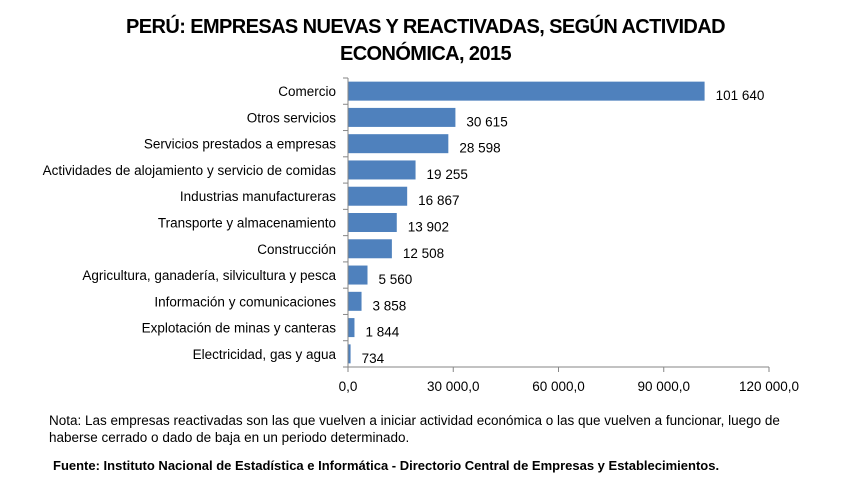 This screenshot has width=851, height=491. I want to click on value-label: 12 508, so click(423, 253).